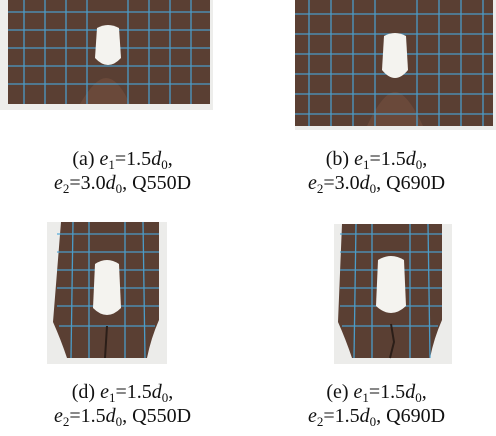 Image resolution: width=496 pixels, height=436 pixels. I want to click on caption-e-line1: (e) e1=1.5d0,, so click(376, 393).